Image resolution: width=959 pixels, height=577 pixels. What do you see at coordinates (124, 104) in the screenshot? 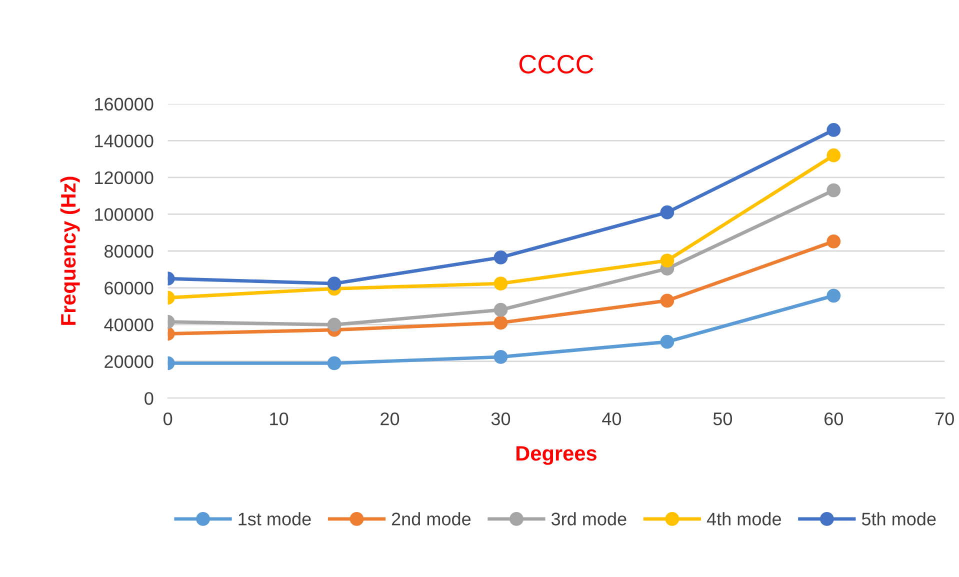
I see `y-tick-label: 160000` at bounding box center [124, 104].